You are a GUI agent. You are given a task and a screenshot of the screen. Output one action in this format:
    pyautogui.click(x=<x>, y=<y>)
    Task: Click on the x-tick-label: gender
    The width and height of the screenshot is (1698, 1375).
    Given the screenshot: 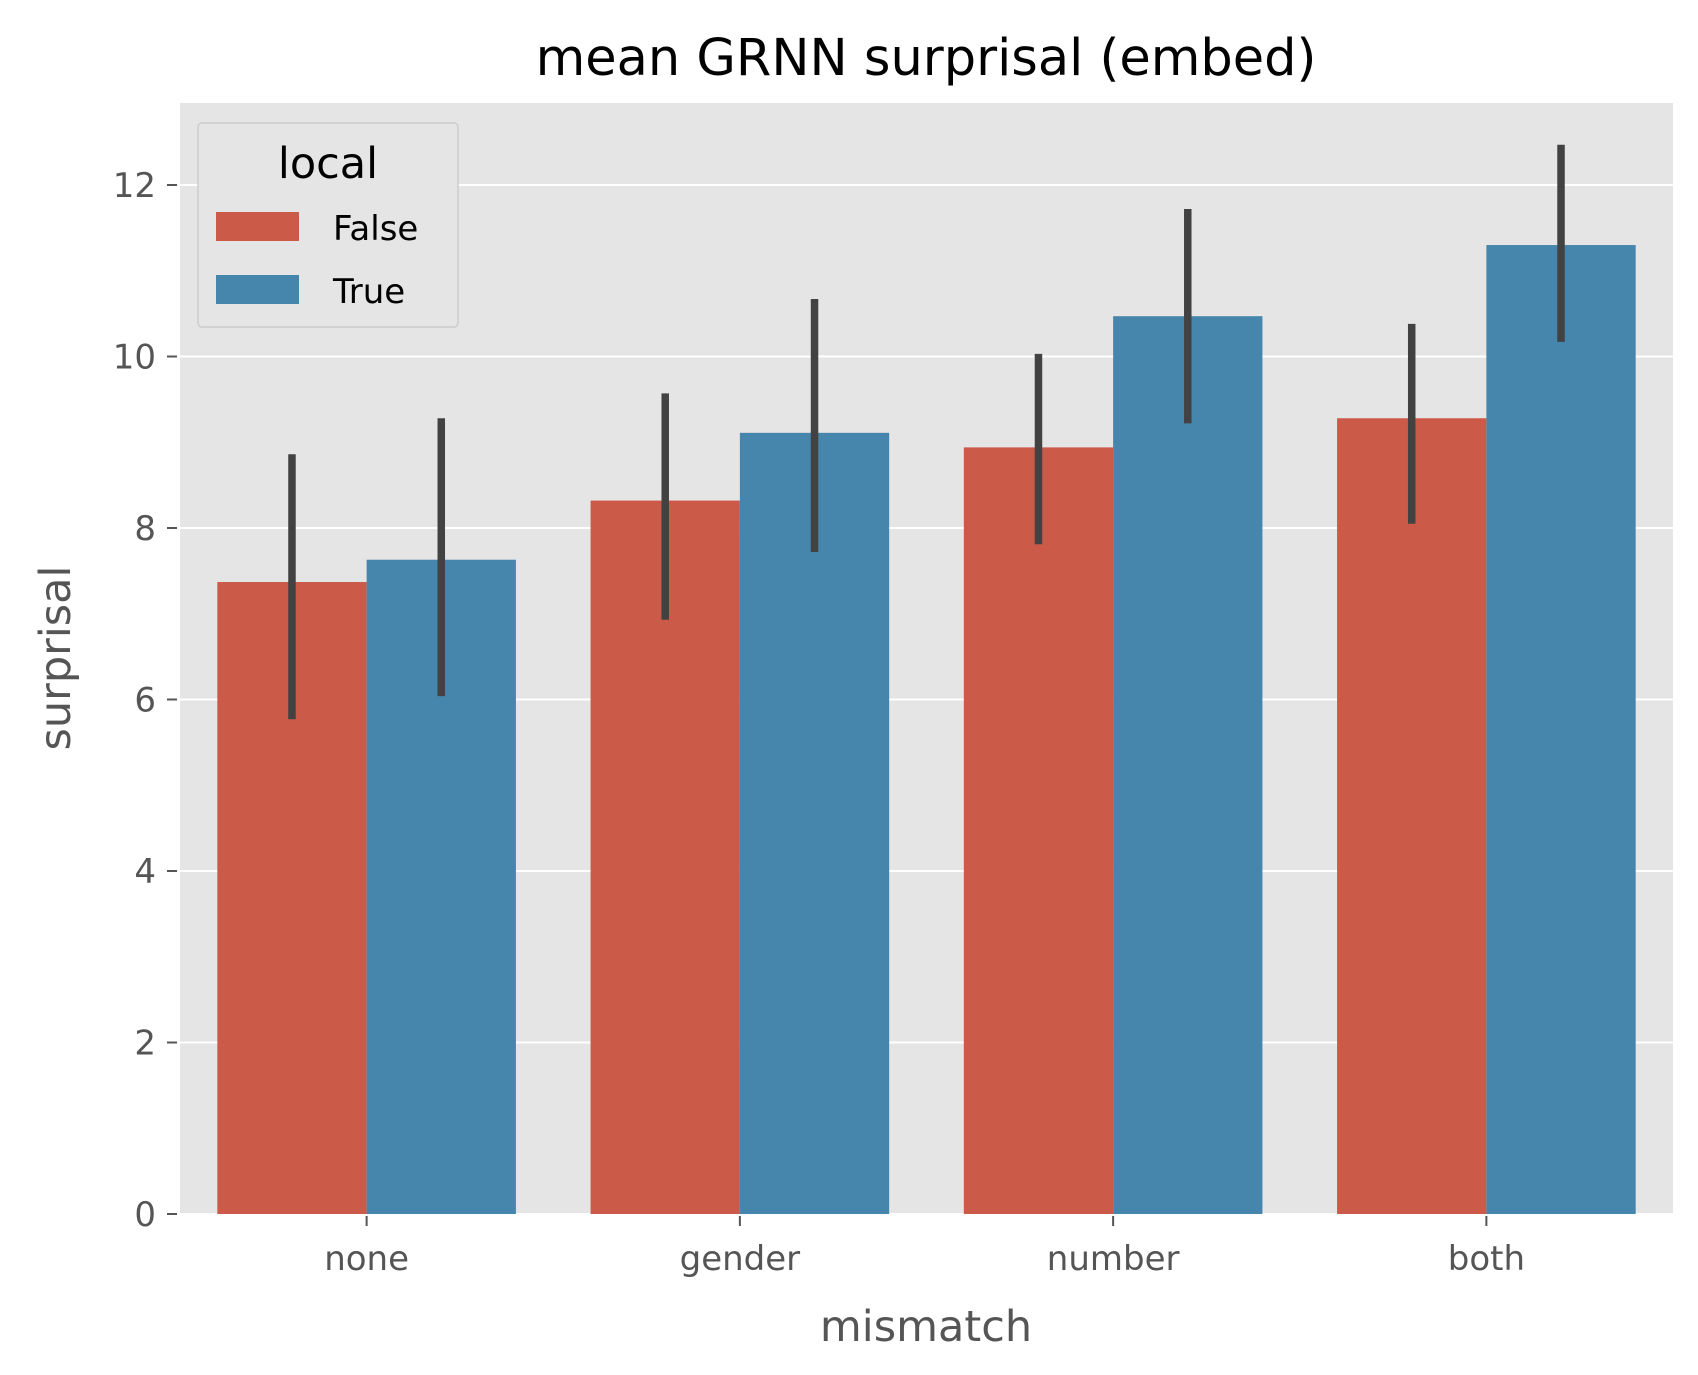 What is the action you would take?
    pyautogui.click(x=740, y=1259)
    